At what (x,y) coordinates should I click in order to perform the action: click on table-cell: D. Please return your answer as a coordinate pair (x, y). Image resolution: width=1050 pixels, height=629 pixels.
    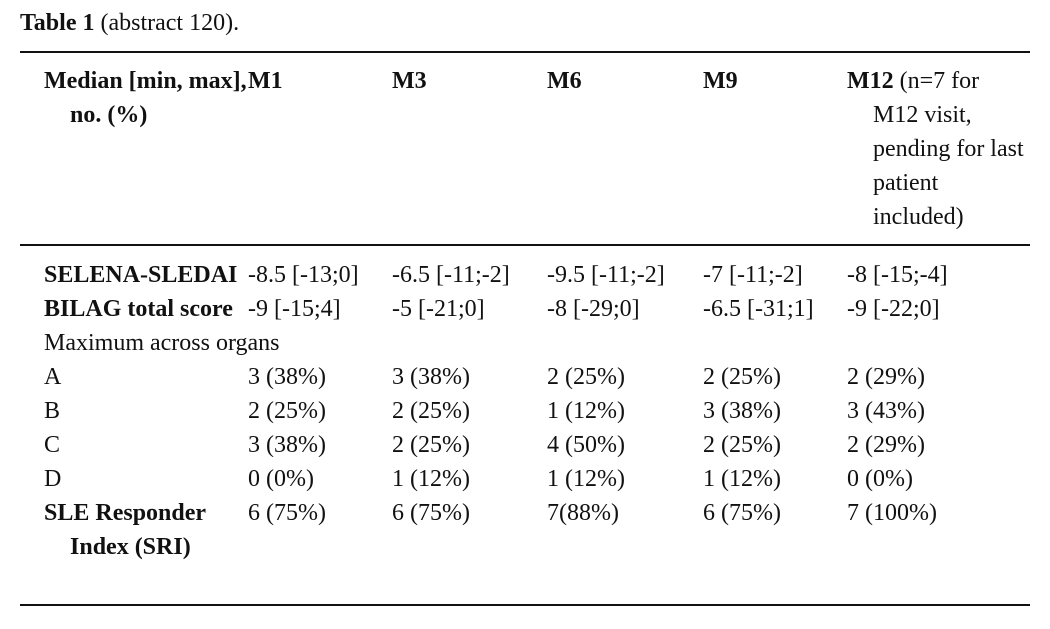
    Looking at the image, I should click on (53, 479).